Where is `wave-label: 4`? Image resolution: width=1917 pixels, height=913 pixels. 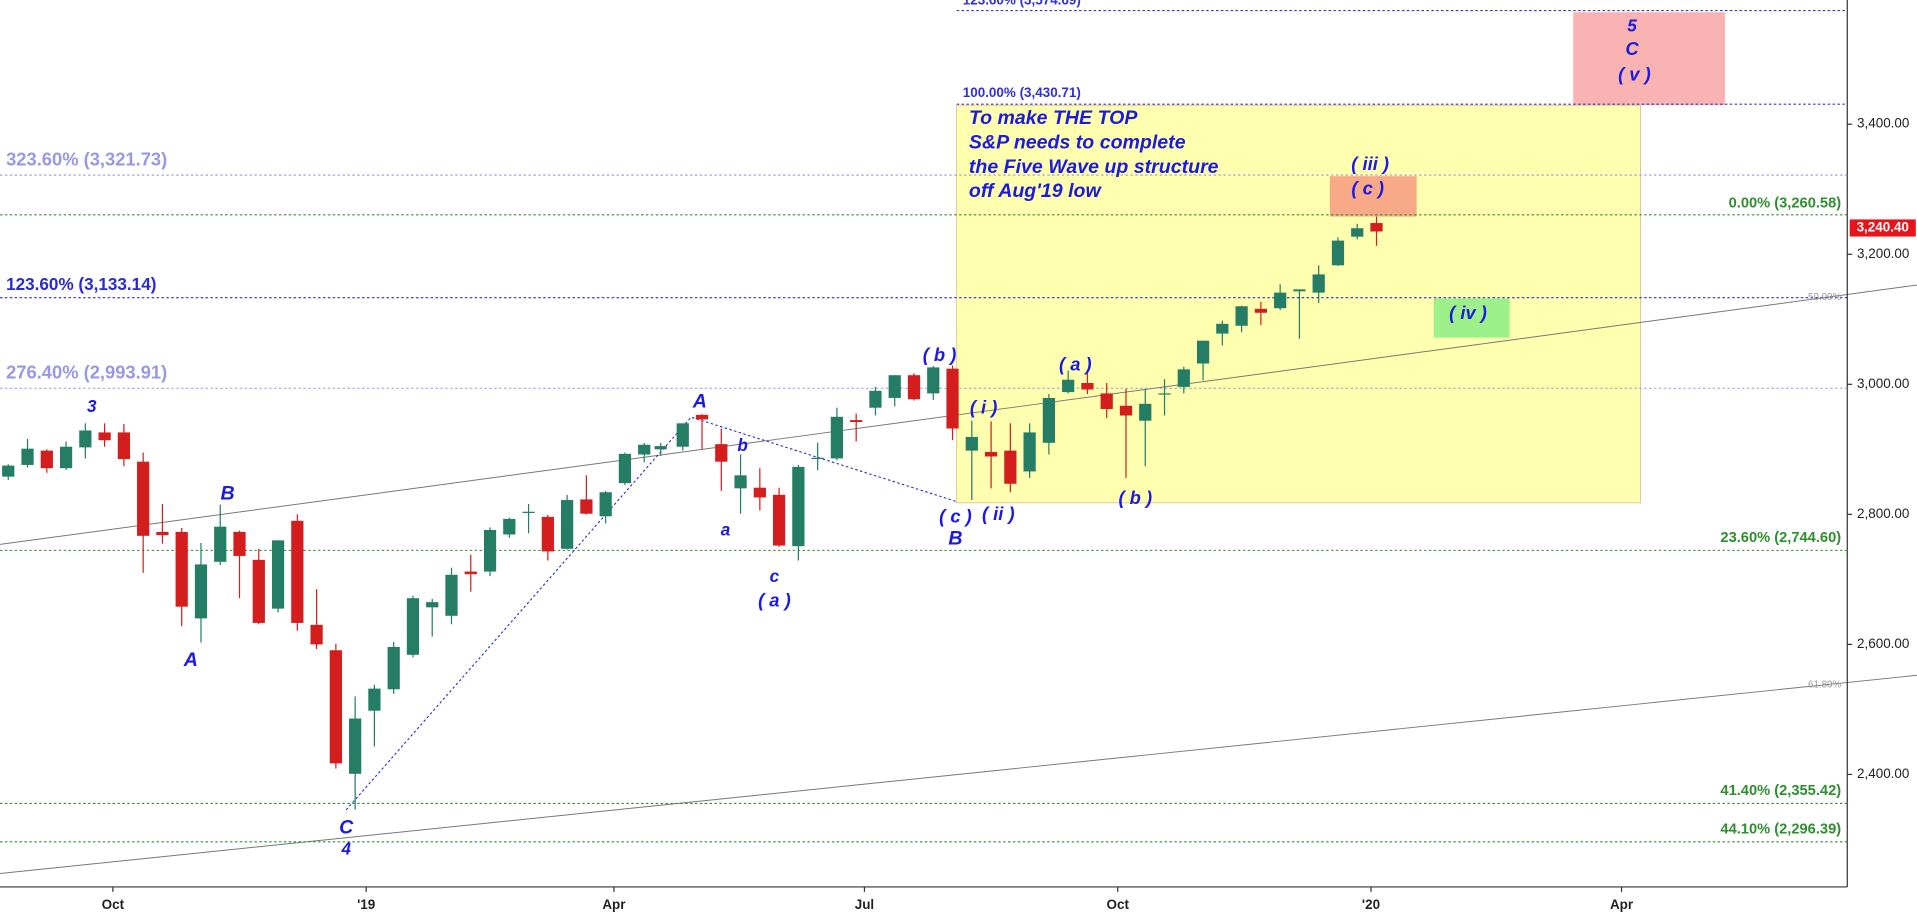 wave-label: 4 is located at coordinates (345, 849).